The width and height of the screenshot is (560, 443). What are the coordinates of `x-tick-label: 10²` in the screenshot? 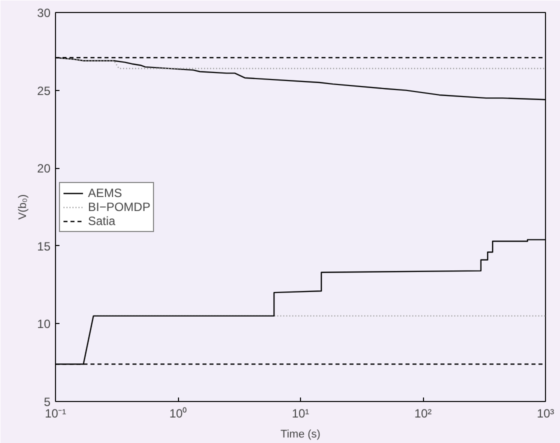 It's located at (423, 413).